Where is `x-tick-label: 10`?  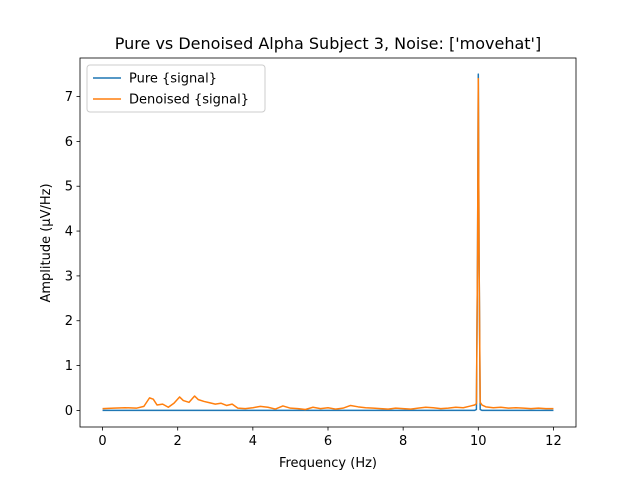 x-tick-label: 10 is located at coordinates (478, 441).